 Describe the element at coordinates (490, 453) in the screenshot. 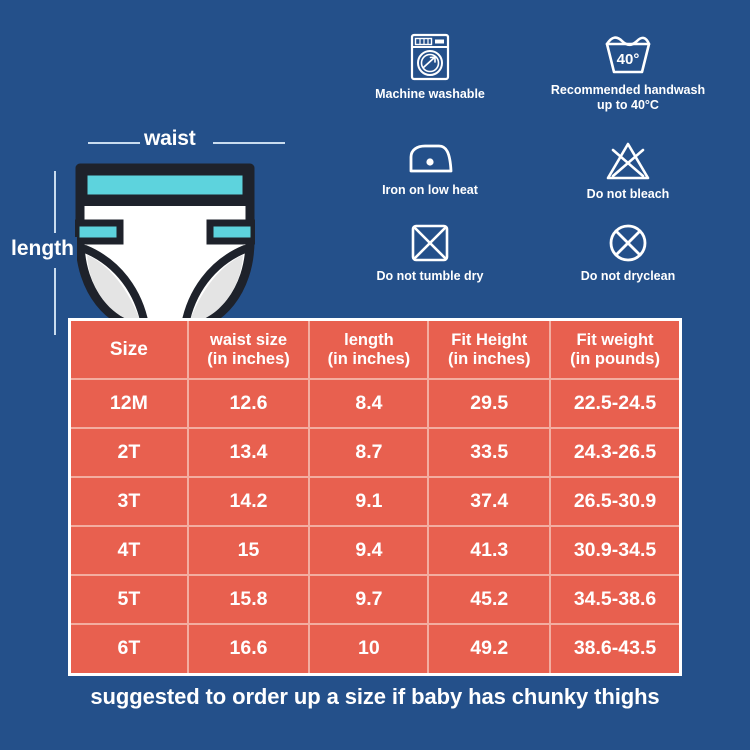

I see `cell-height: 33.5` at that location.